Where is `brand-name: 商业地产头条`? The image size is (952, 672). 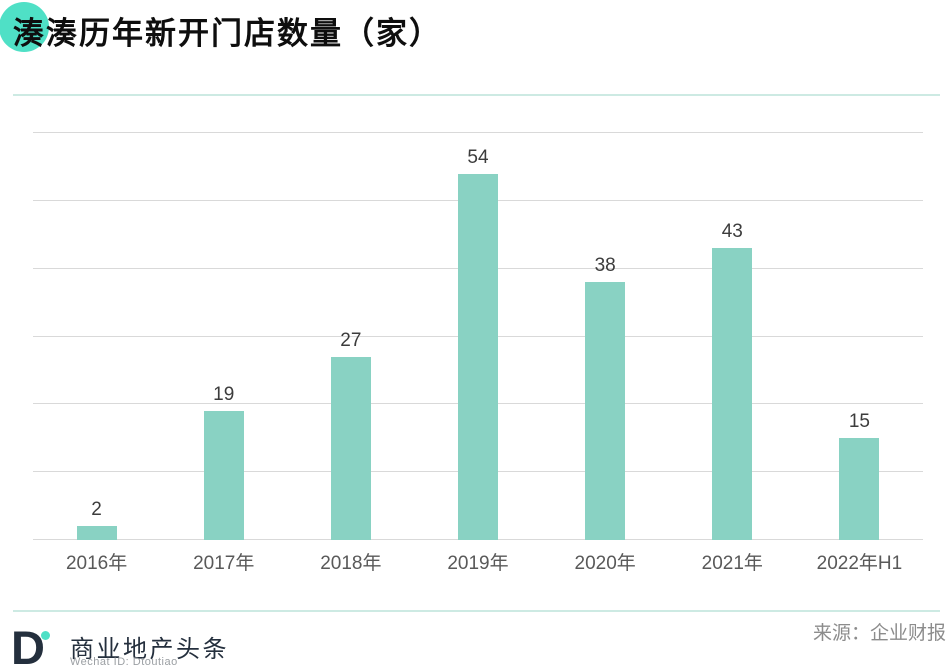 brand-name: 商业地产头条 is located at coordinates (149, 649).